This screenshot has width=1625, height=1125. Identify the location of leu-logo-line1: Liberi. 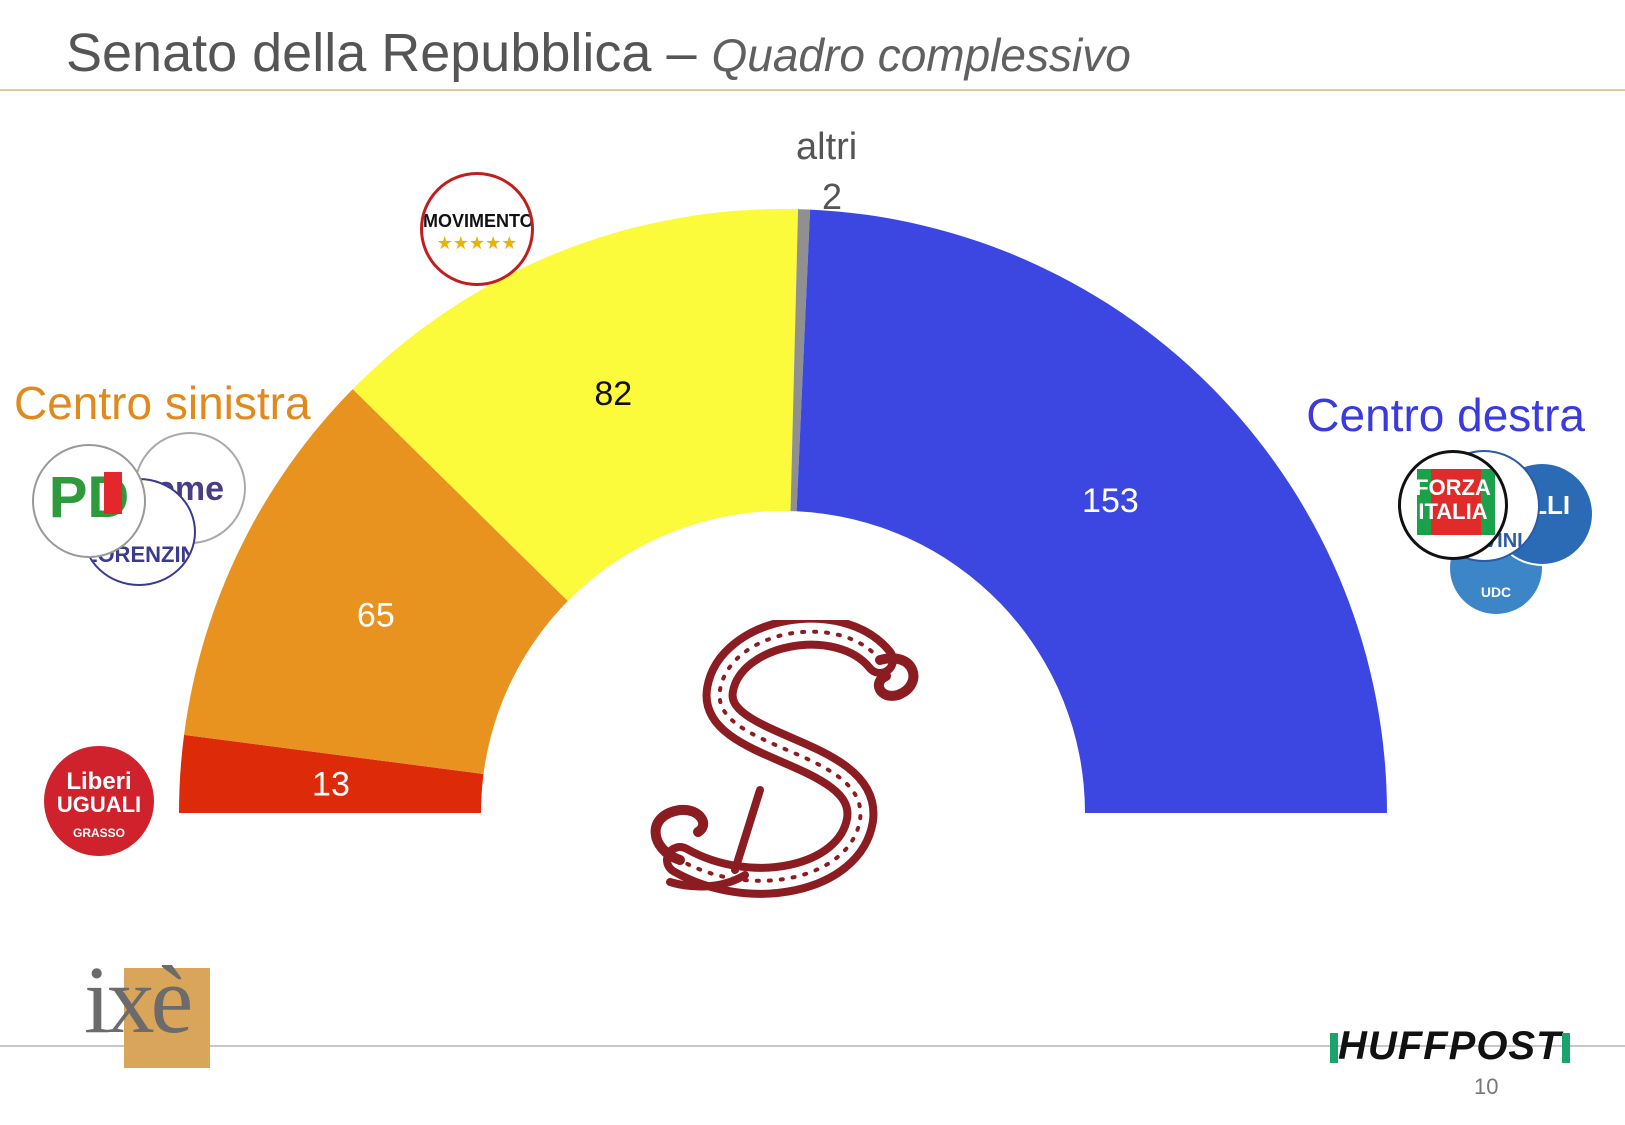
(99, 781).